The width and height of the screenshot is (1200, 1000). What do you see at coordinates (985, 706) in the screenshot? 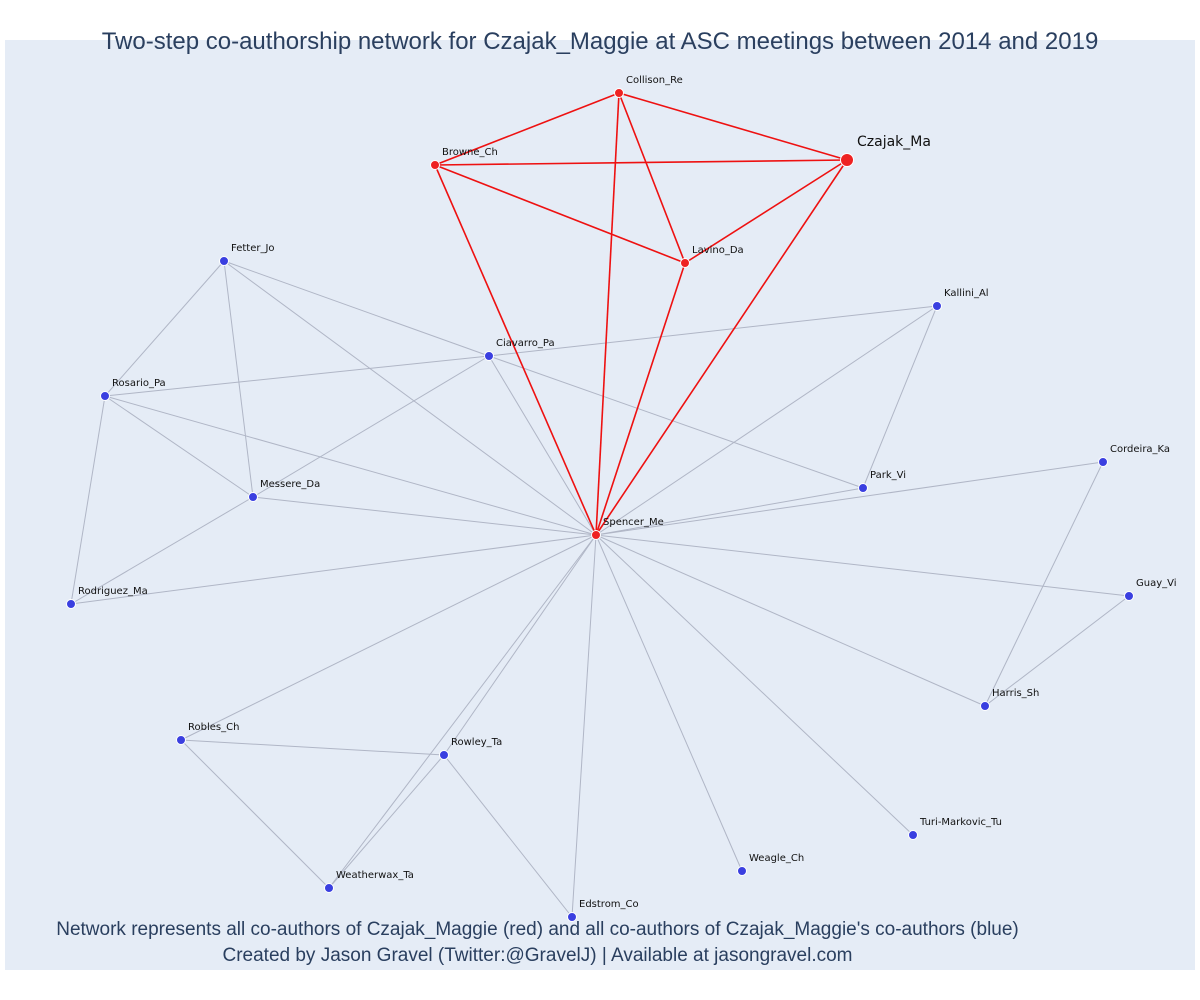
I see `node-Harris_Sh` at bounding box center [985, 706].